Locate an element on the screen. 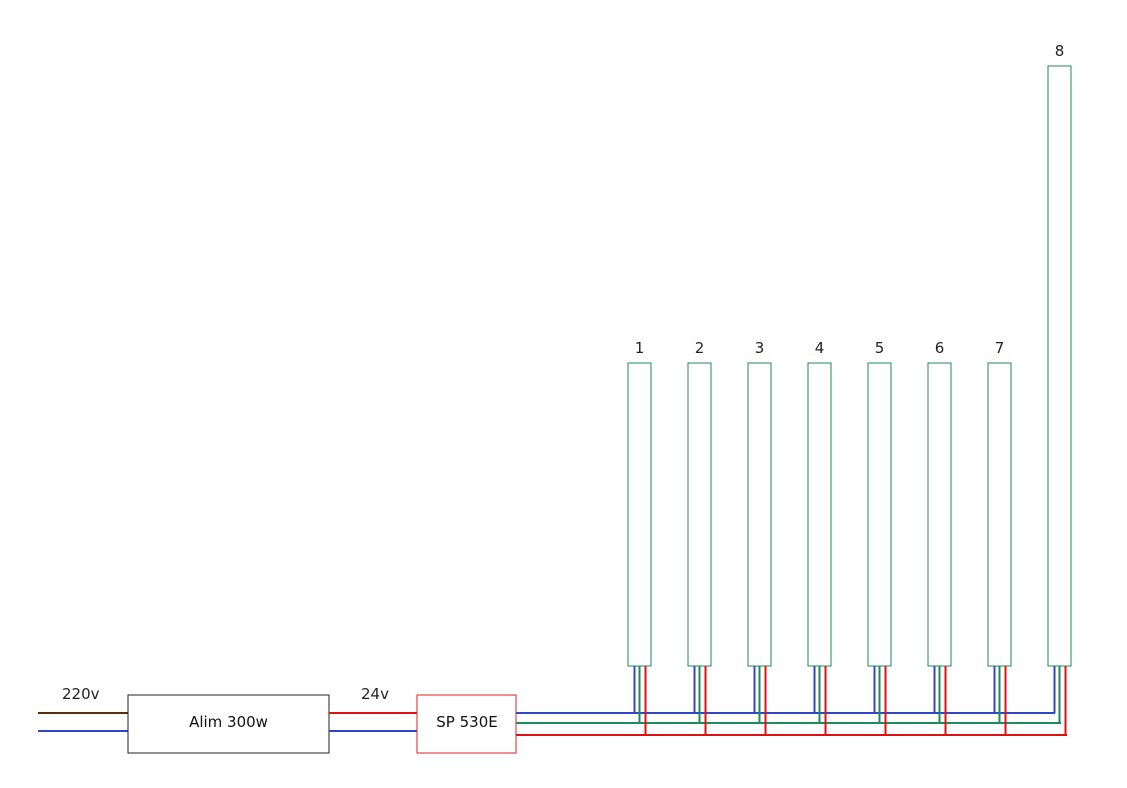 The width and height of the screenshot is (1127, 788). input-voltage-label: 220v is located at coordinates (81, 694).